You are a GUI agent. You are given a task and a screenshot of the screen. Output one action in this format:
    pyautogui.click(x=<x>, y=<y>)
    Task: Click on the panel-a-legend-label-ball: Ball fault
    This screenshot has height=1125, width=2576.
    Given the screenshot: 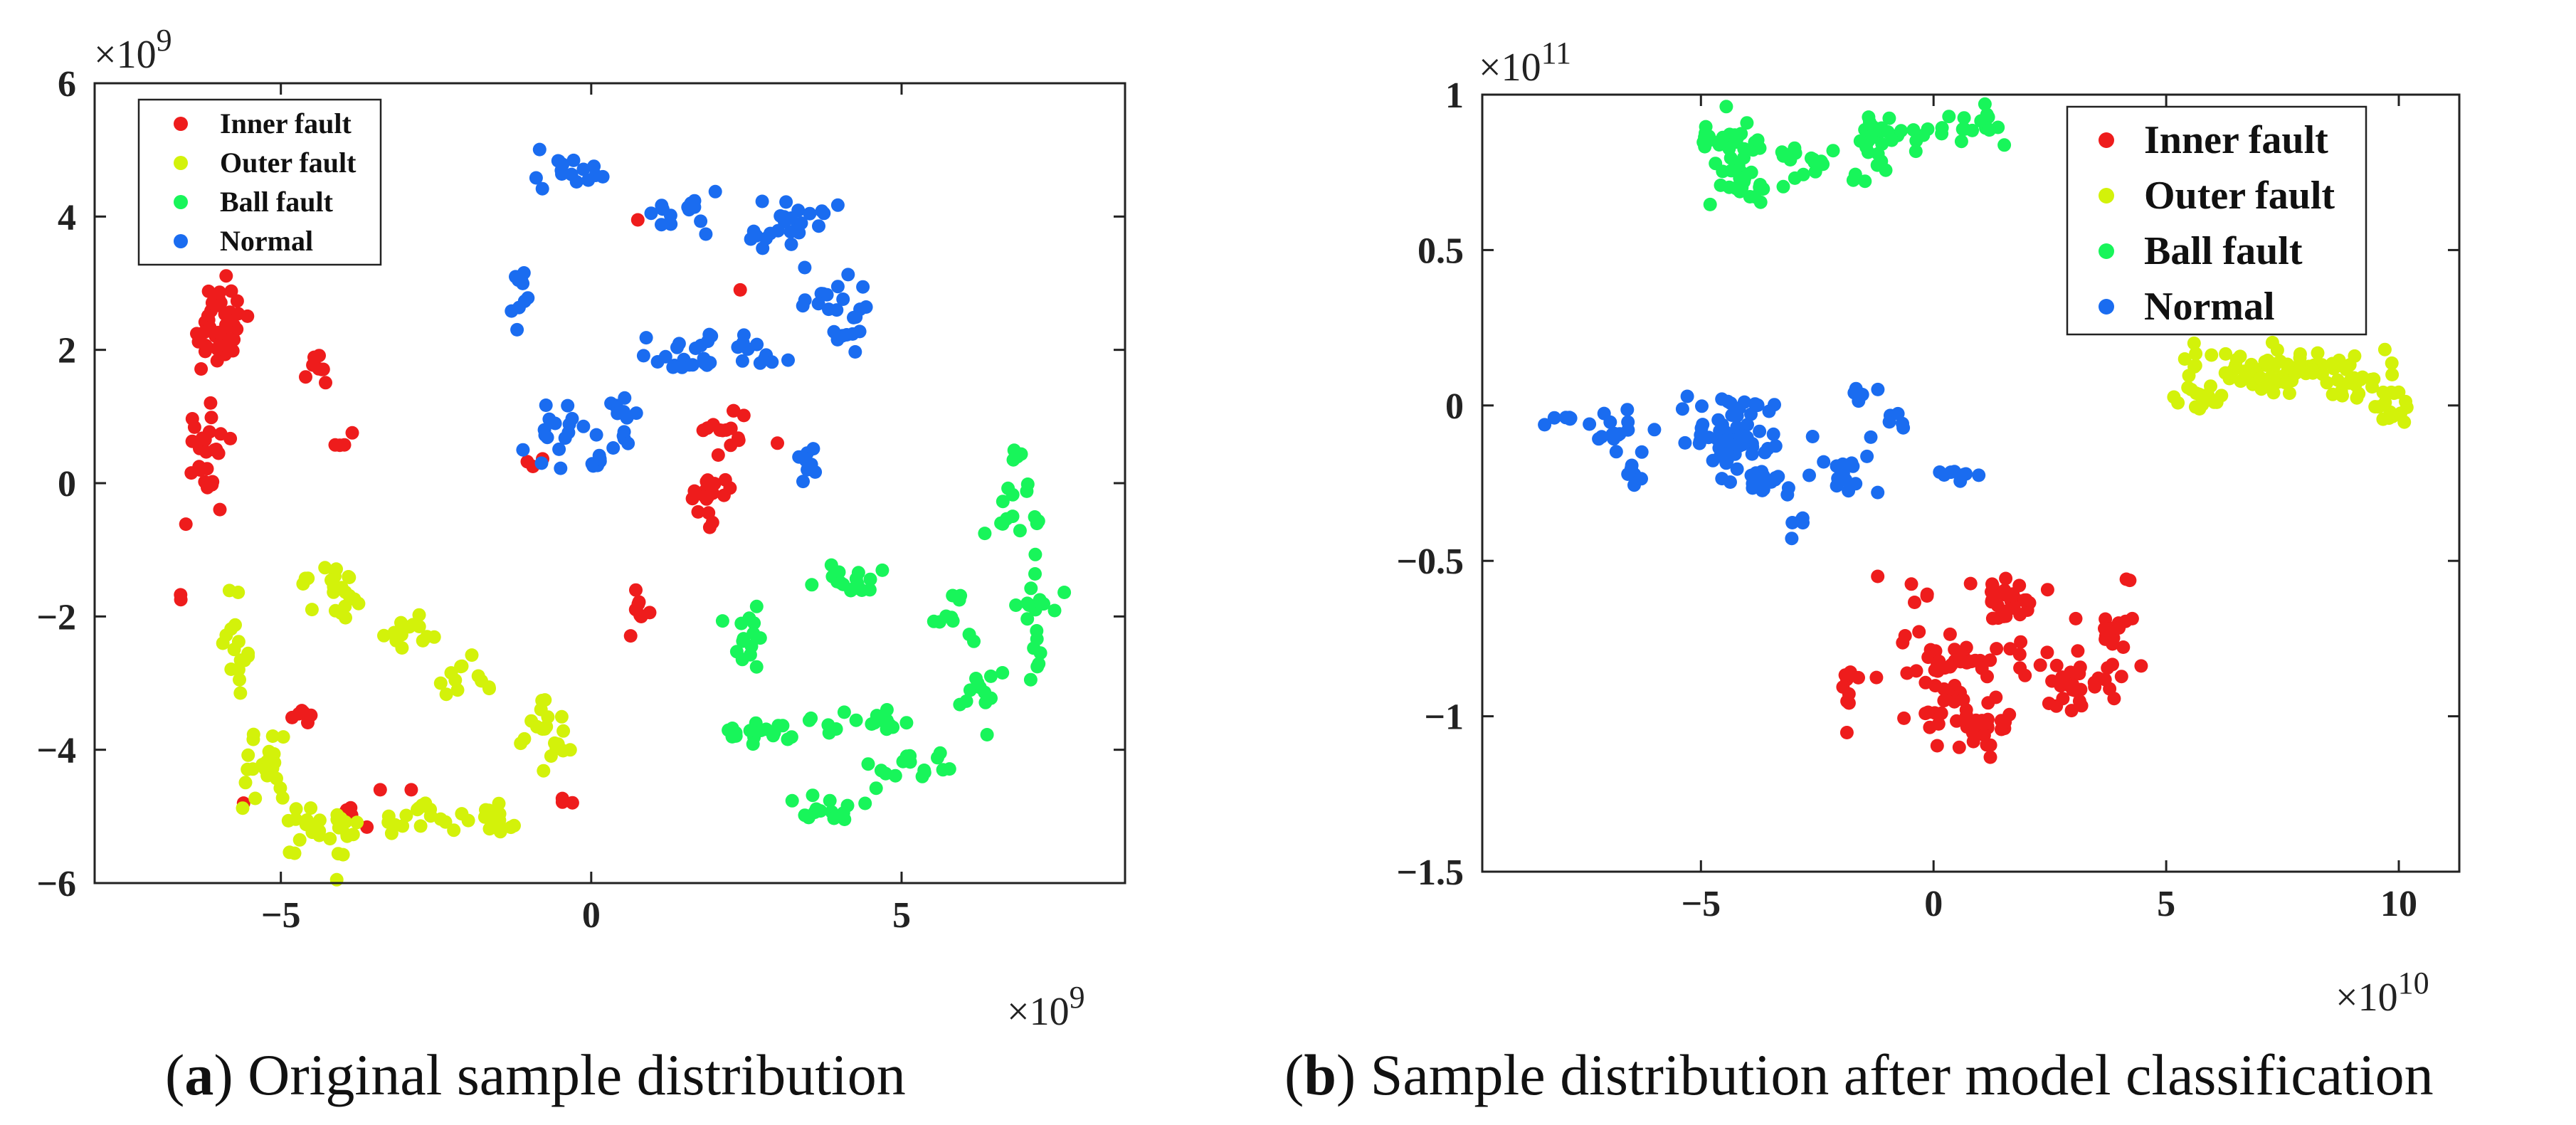 What is the action you would take?
    pyautogui.click(x=277, y=202)
    